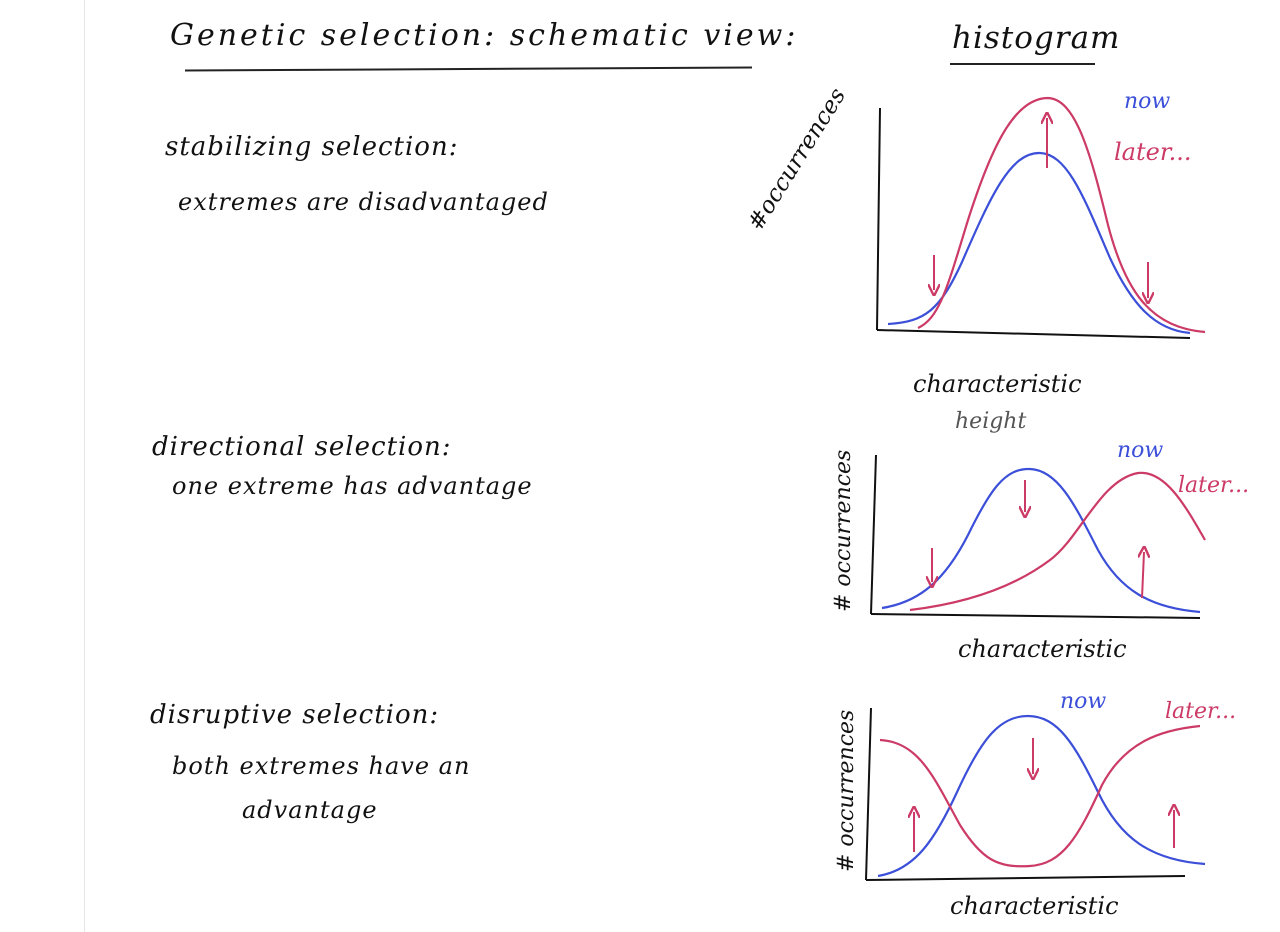 The image size is (1280, 932). I want to click on directional-now-curve, so click(1041, 540).